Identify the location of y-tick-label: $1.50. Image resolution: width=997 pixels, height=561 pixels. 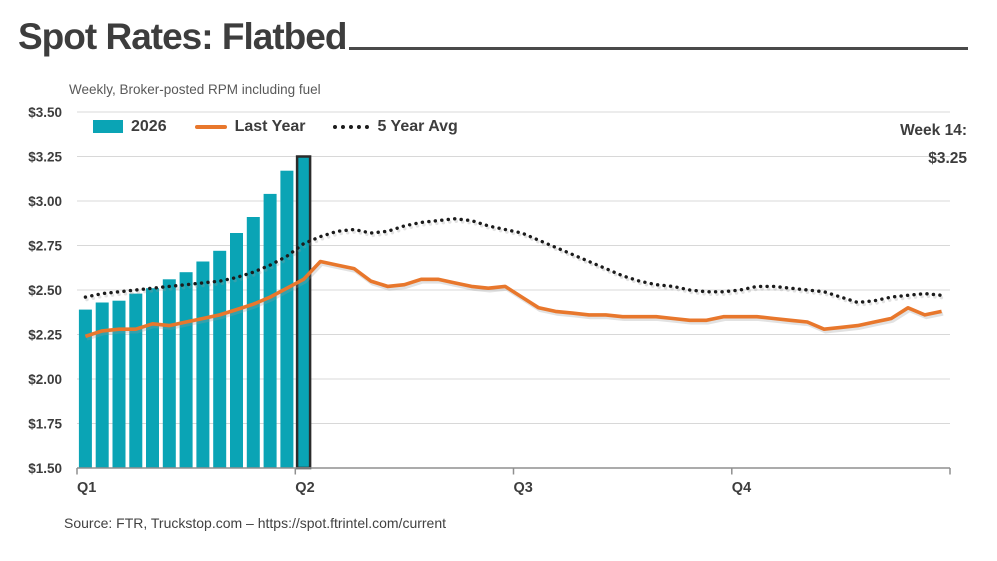
(45, 468).